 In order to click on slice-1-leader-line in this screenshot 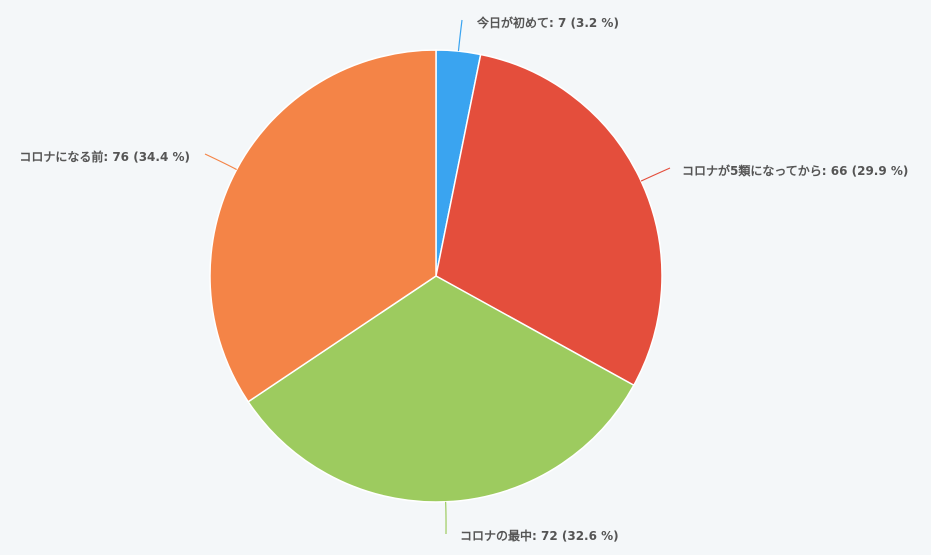, I will do `click(460, 35)`.